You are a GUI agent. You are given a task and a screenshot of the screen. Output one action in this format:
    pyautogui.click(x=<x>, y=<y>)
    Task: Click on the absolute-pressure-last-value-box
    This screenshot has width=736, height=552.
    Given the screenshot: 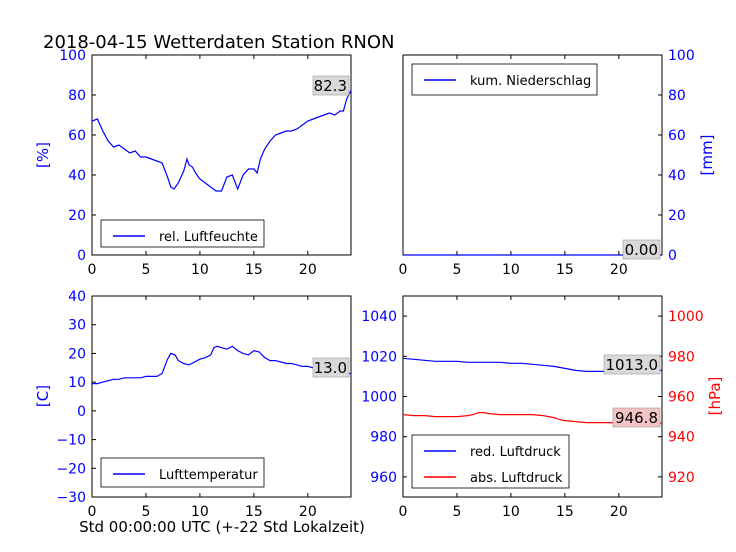 What is the action you would take?
    pyautogui.click(x=636, y=417)
    